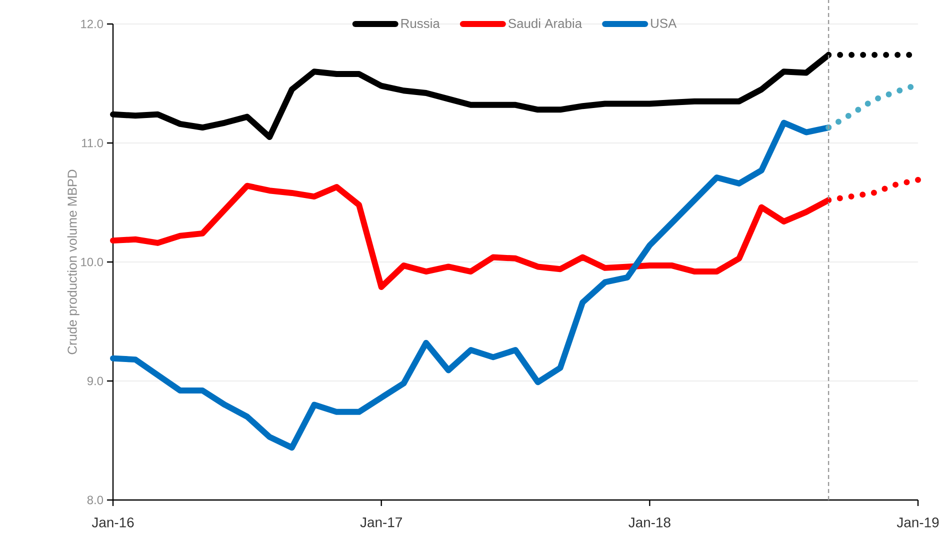 The image size is (951, 549). I want to click on y-tick-label: 11.0, so click(93, 143).